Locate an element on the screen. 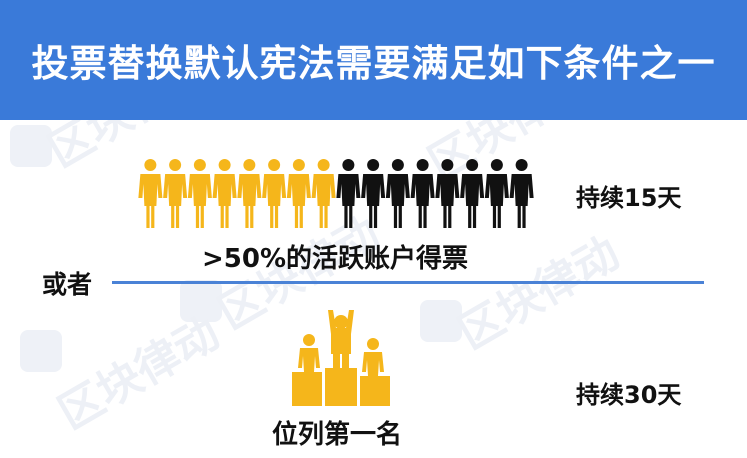 Image resolution: width=747 pixels, height=458 pixels. podium-icon is located at coordinates (341, 358).